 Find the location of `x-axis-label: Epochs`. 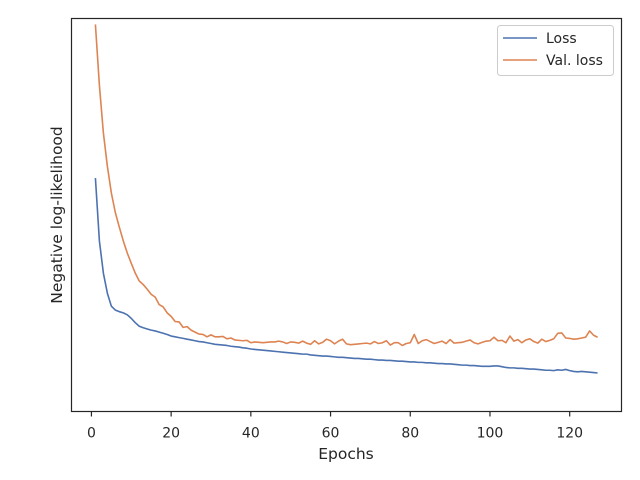

x-axis-label: Epochs is located at coordinates (346, 454).